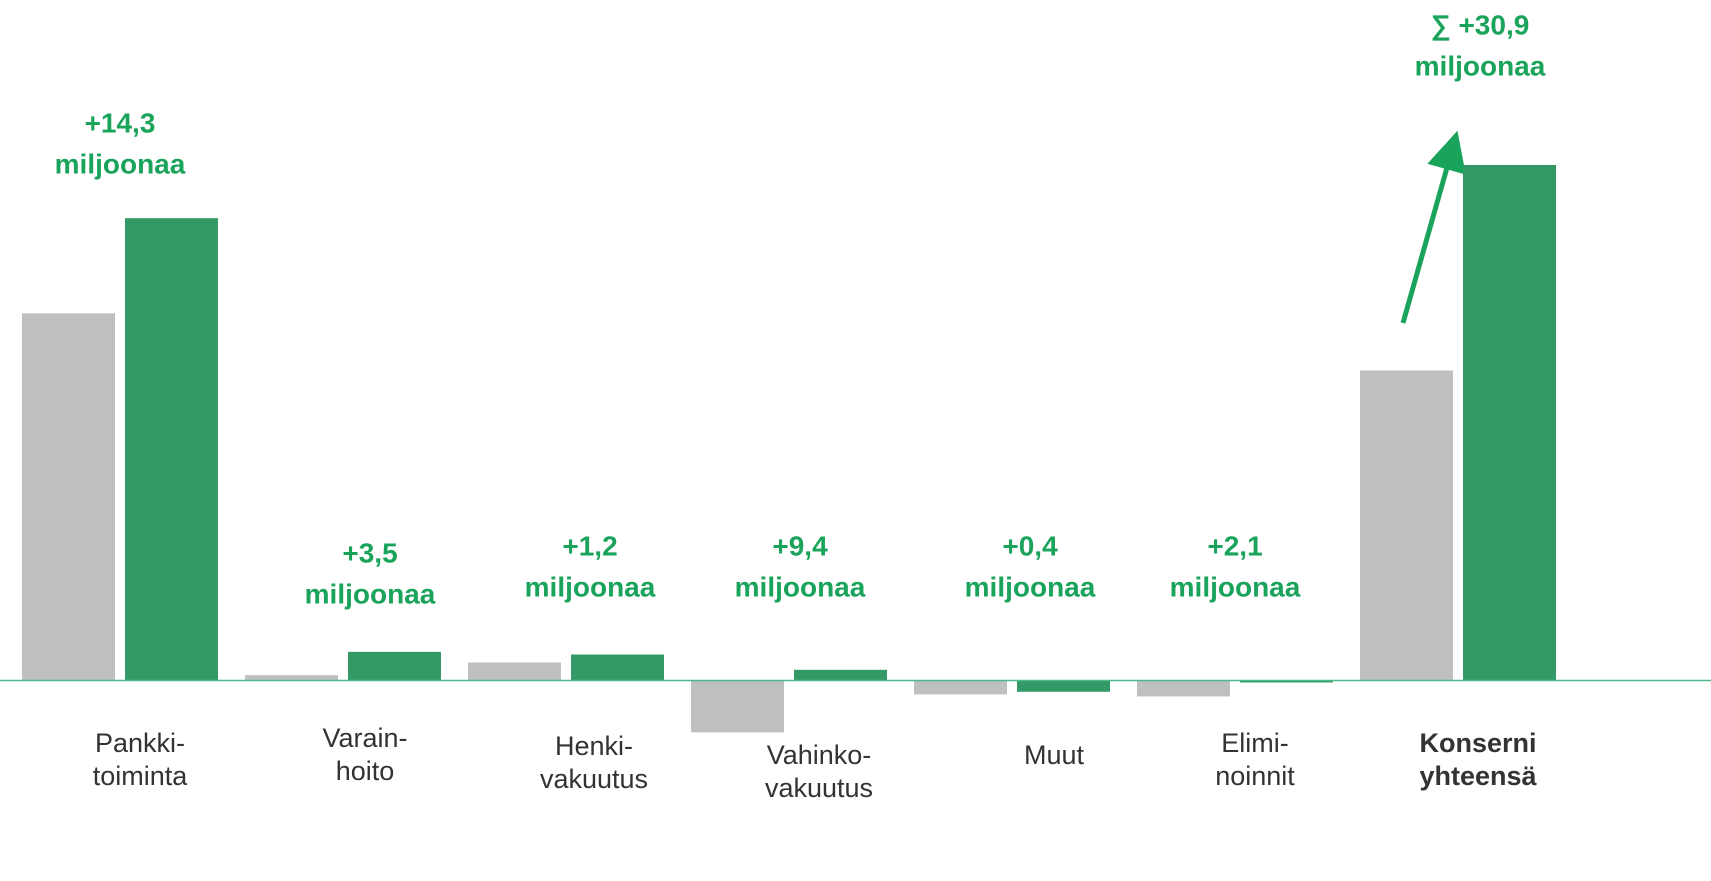 This screenshot has height=881, width=1711. I want to click on trend-arrow, so click(1433, 227).